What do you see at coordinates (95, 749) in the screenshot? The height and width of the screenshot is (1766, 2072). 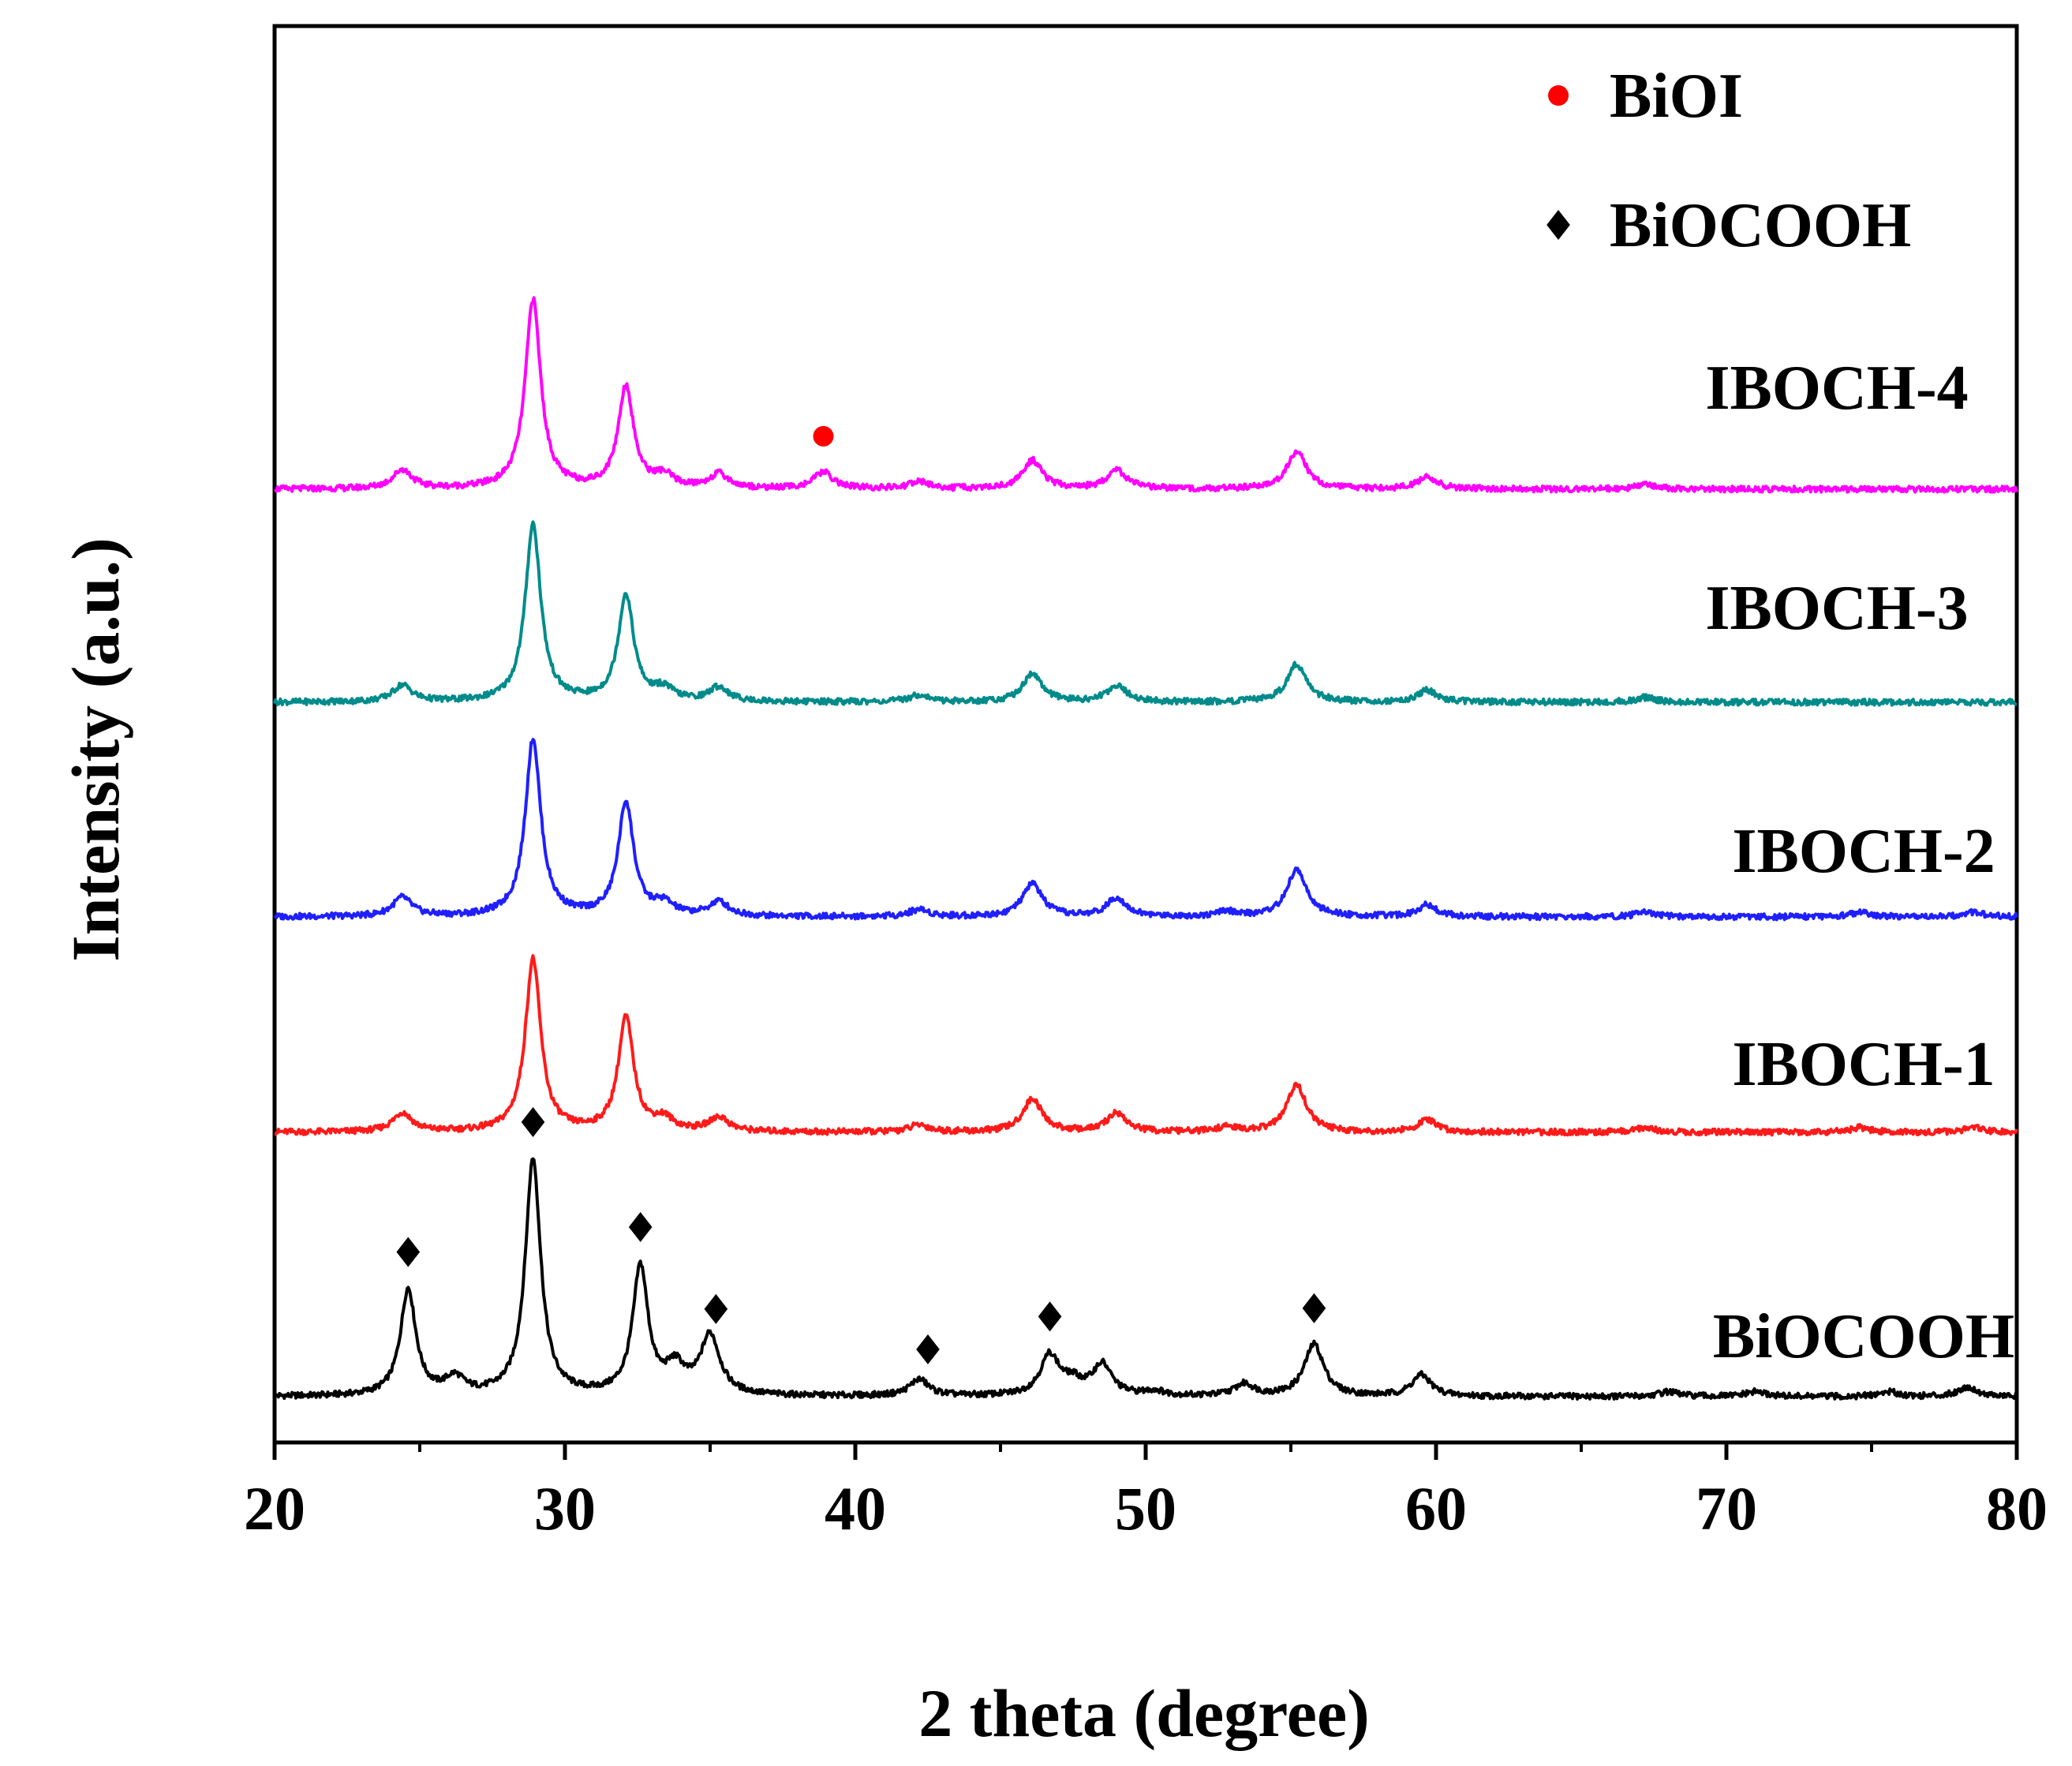 I see `y-axis-title: Intensity (a.u.)` at bounding box center [95, 749].